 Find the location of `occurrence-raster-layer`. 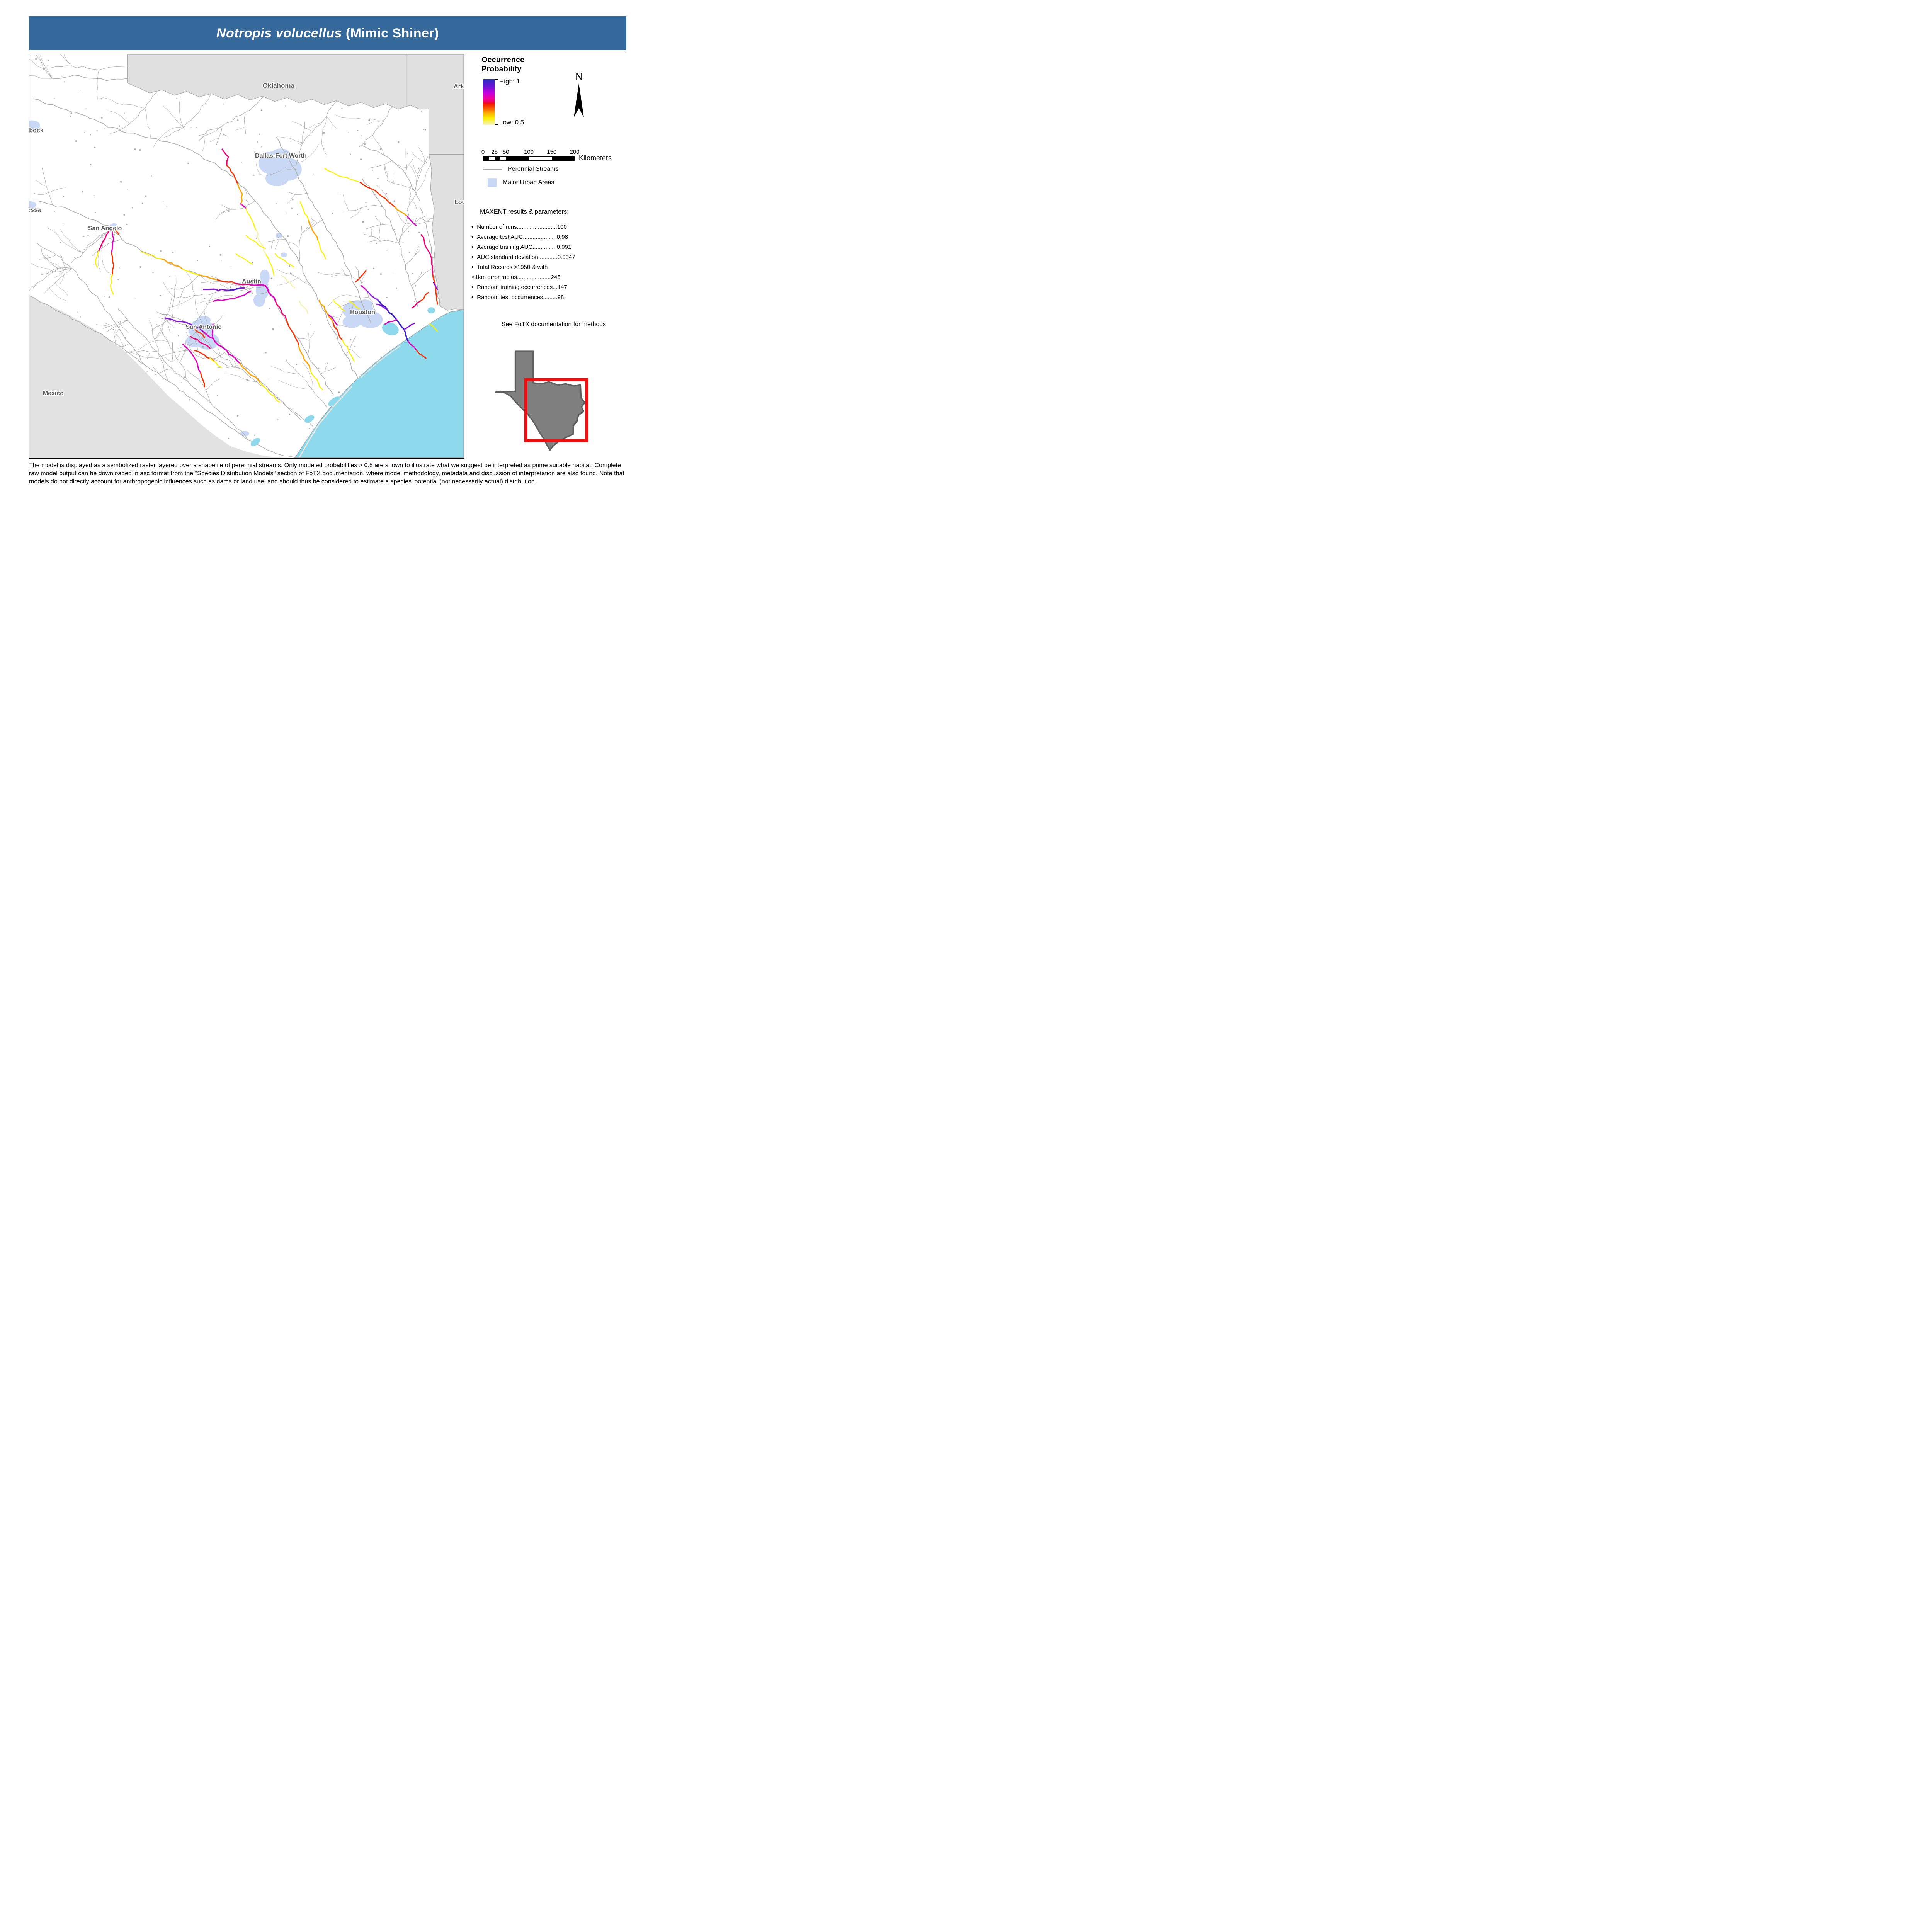

occurrence-raster-layer is located at coordinates (267, 275).